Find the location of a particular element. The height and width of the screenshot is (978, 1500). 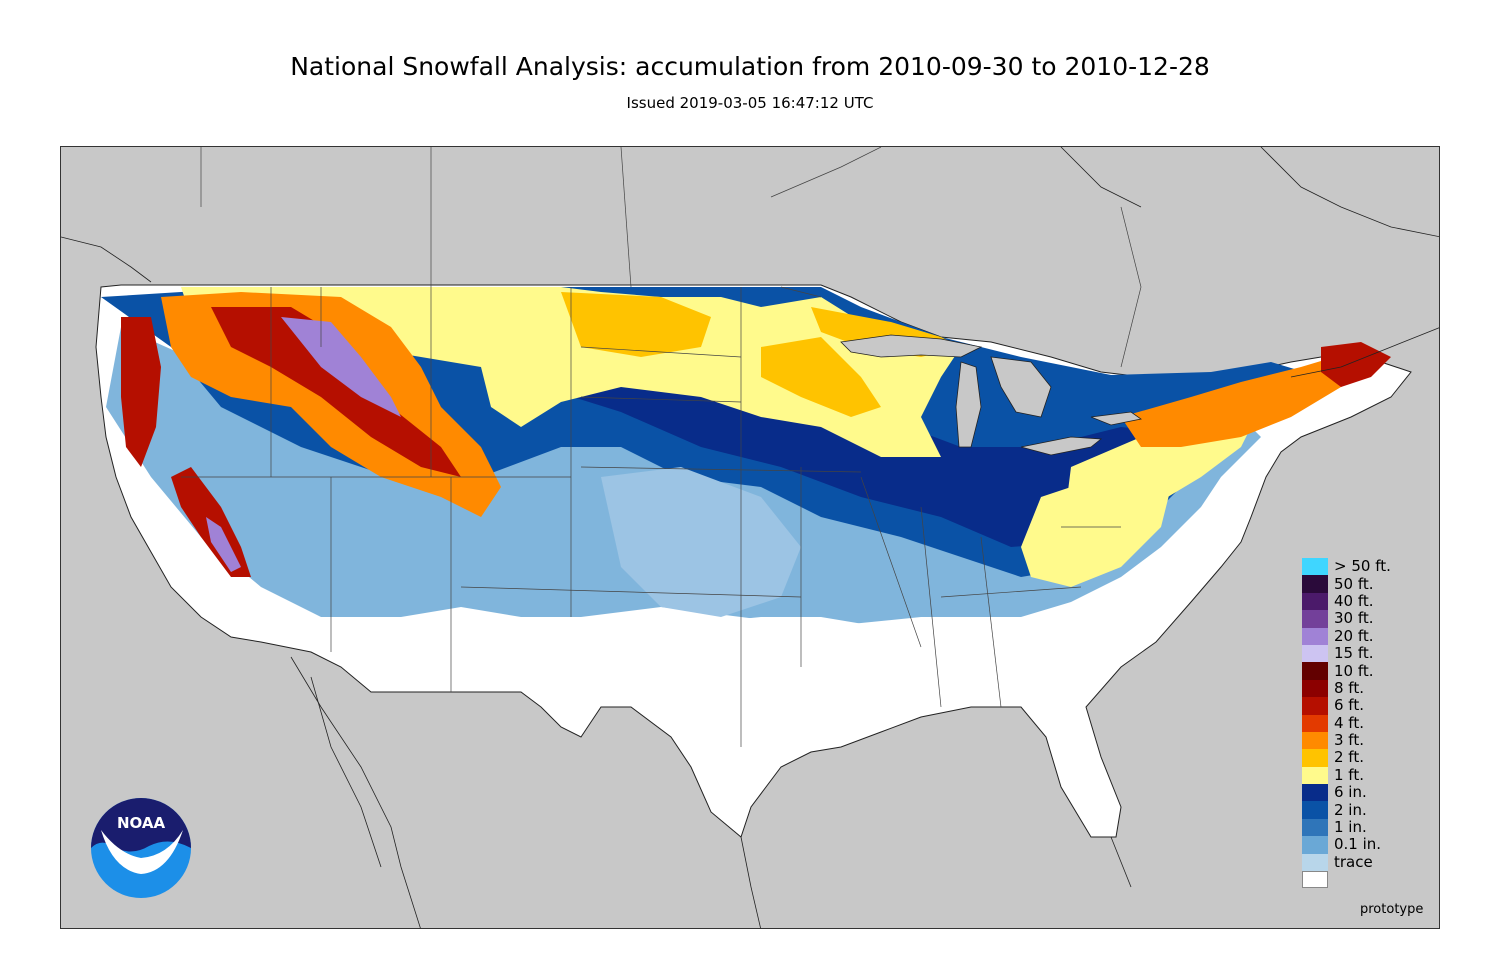

issued-timestamp: Issued 2019-03-05 16:47:12 UTC is located at coordinates (750, 103).